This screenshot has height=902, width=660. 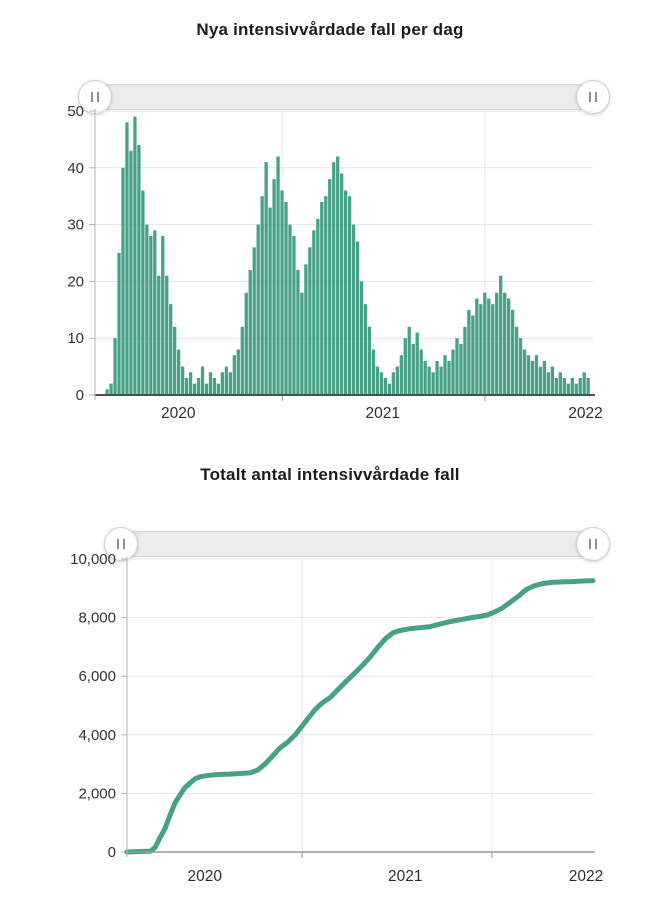 What do you see at coordinates (75, 168) in the screenshot?
I see `y-tick-label: 40` at bounding box center [75, 168].